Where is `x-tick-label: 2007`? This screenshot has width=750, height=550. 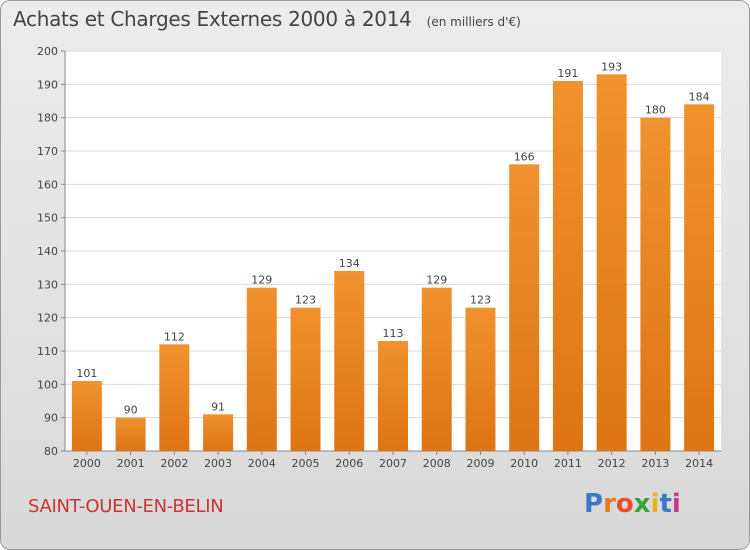 x-tick-label: 2007 is located at coordinates (393, 463).